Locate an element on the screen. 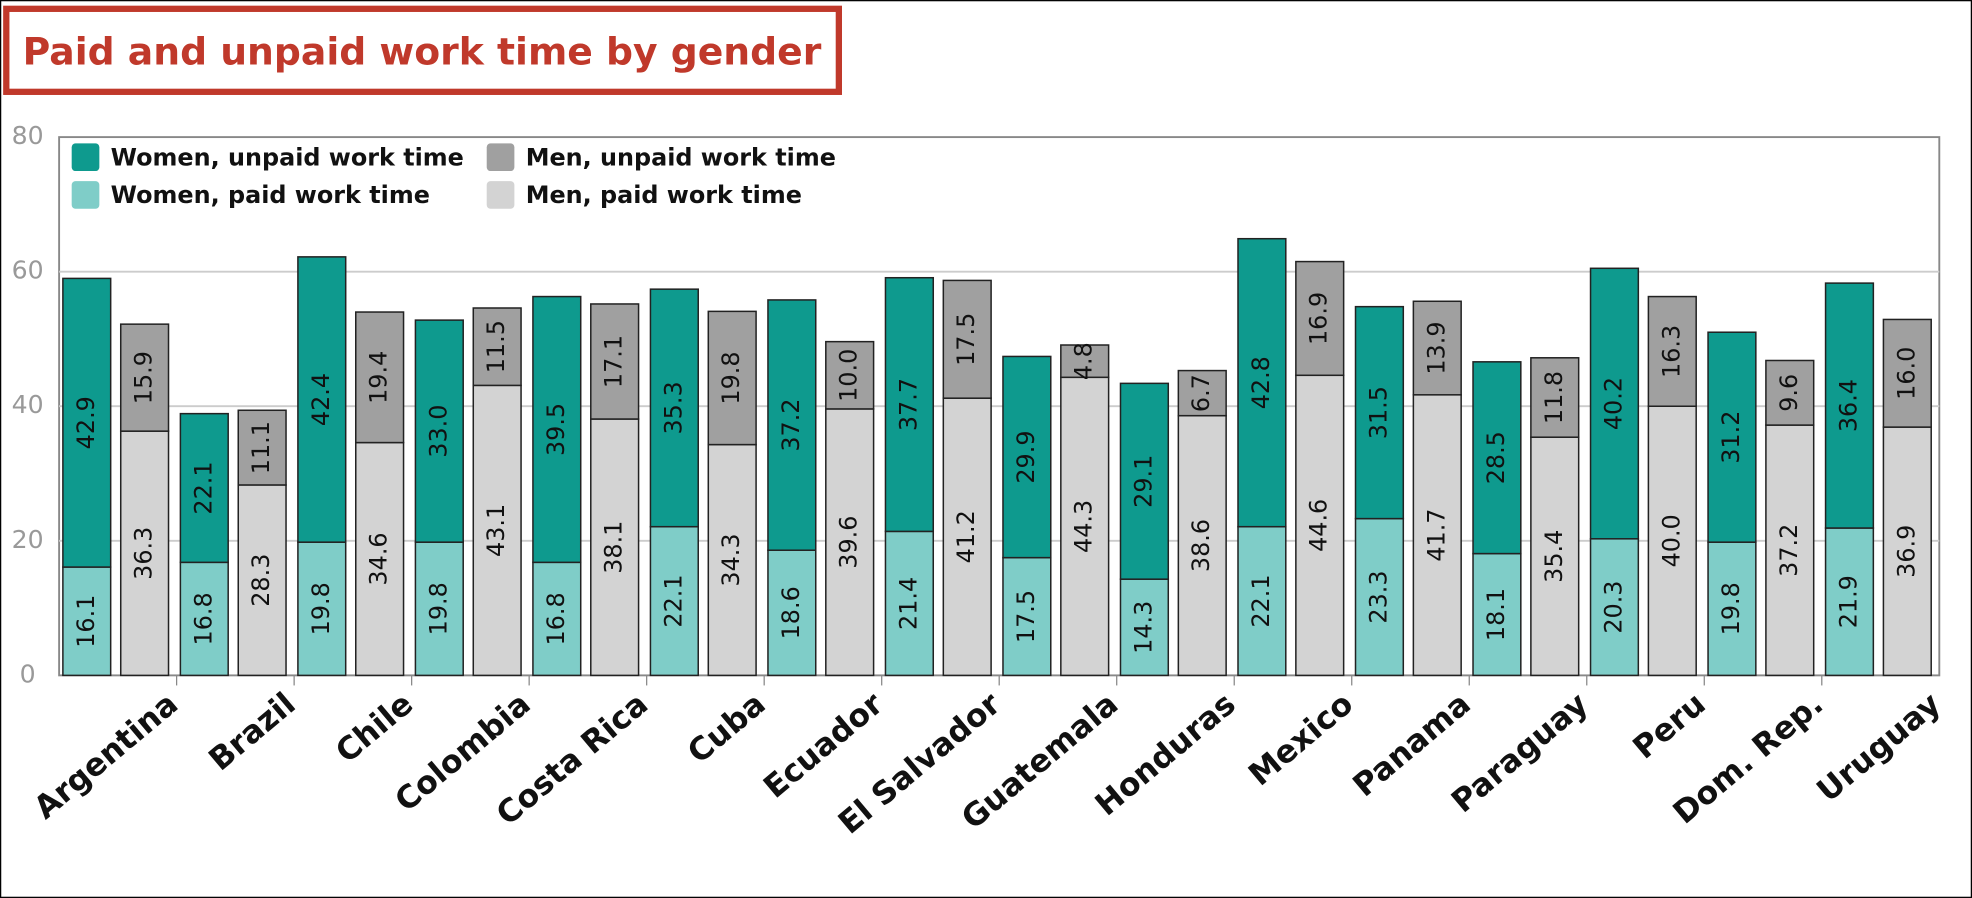  y-tick-label: 80 is located at coordinates (28, 135).